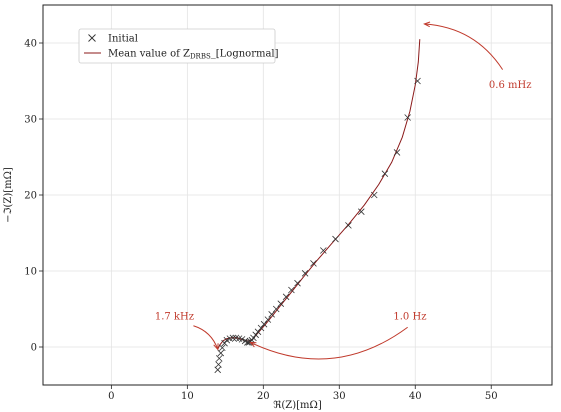 The height and width of the screenshot is (412, 561). I want to click on y-tick-label: 0, so click(34, 348).